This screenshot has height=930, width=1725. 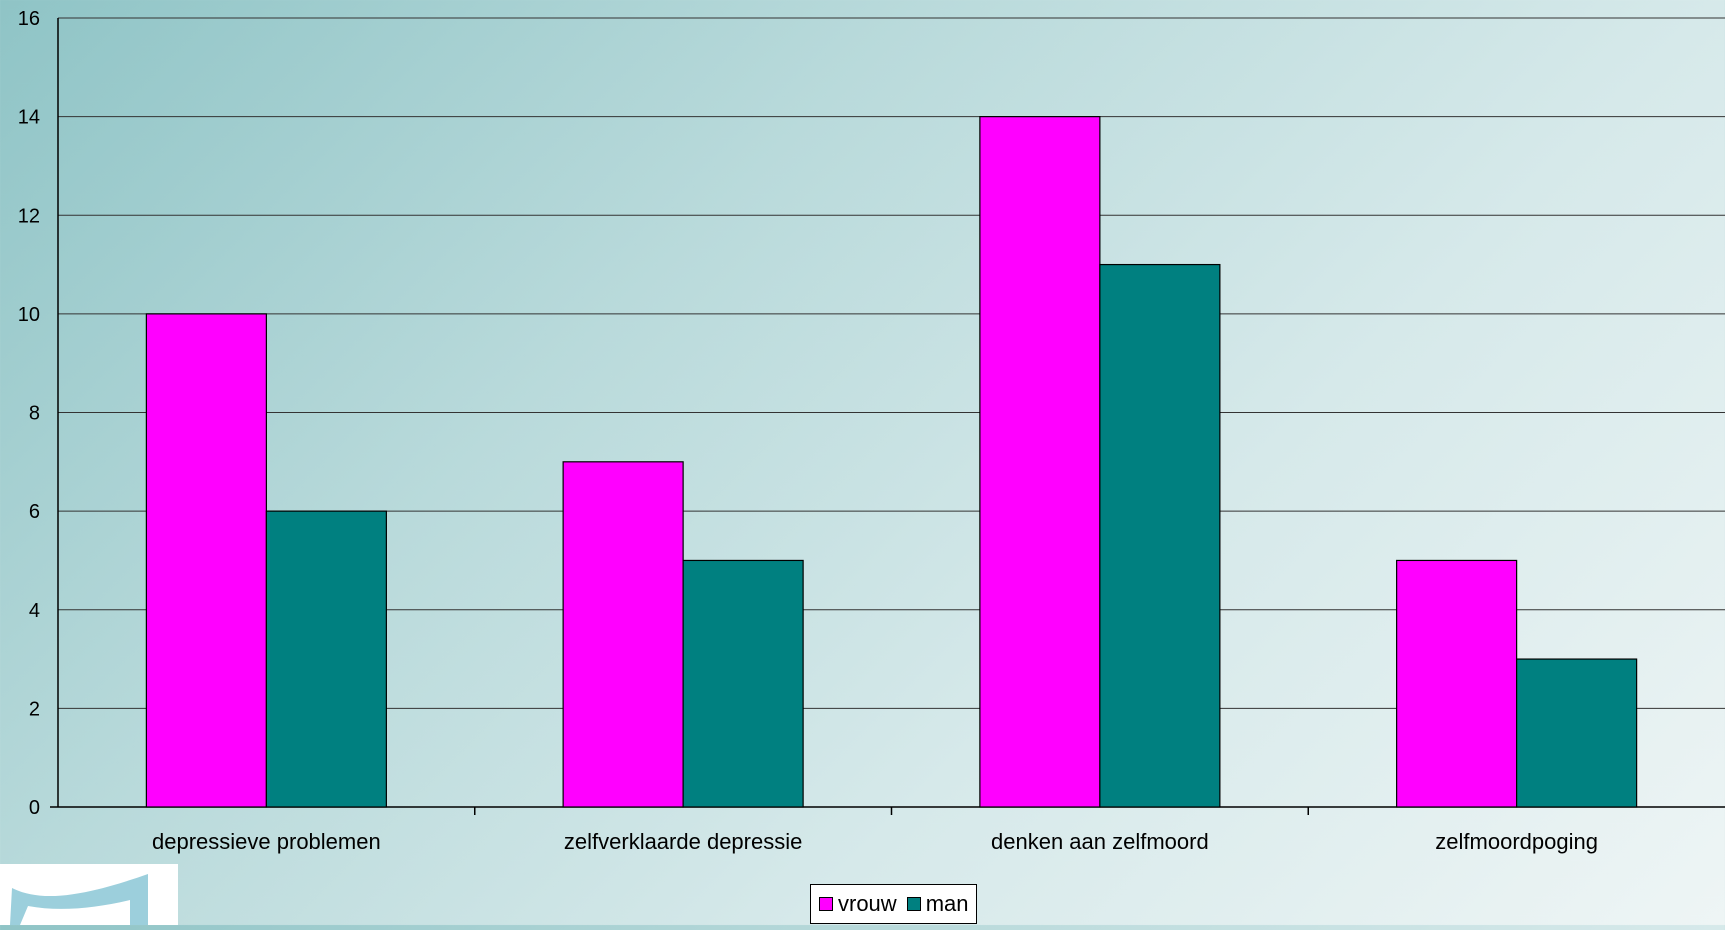 What do you see at coordinates (683, 841) in the screenshot?
I see `x-category-label-1: zelfverklaarde depressie` at bounding box center [683, 841].